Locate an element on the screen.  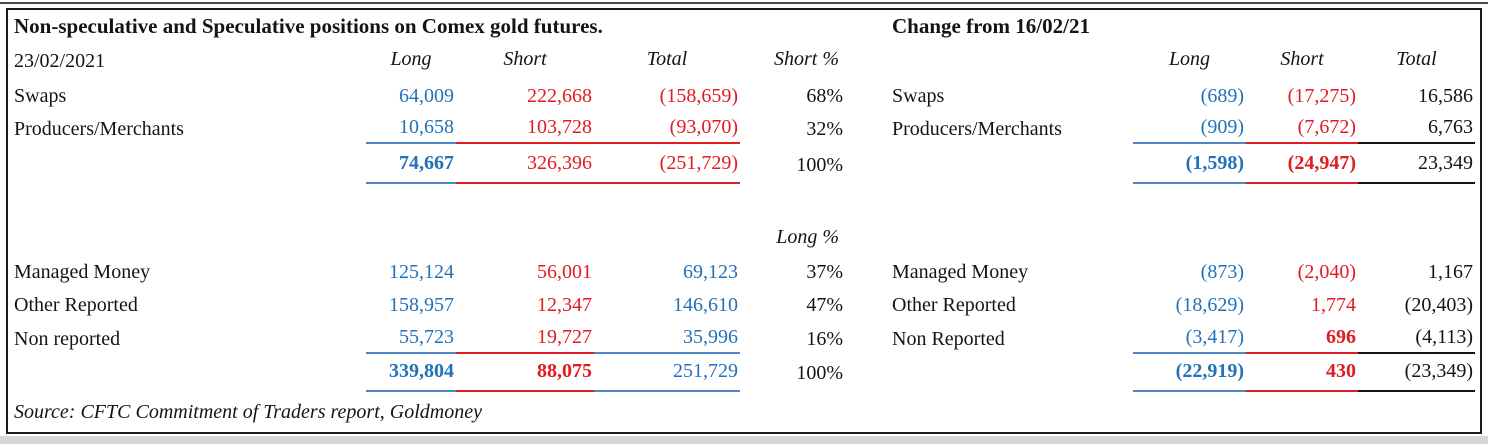
right-header-short: Short is located at coordinates (1302, 59).